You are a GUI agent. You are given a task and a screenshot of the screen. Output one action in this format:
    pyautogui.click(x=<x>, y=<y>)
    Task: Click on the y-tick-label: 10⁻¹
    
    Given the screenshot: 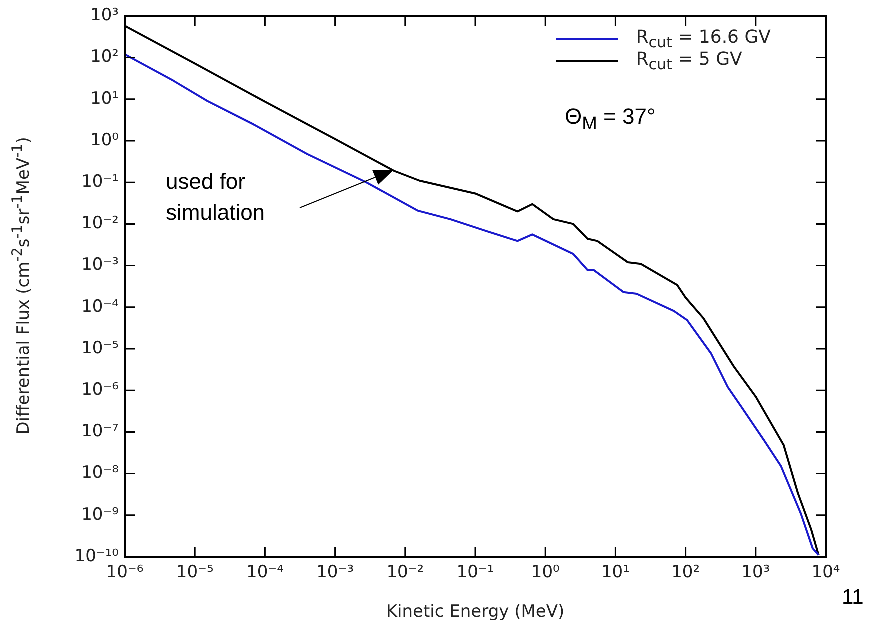 What is the action you would take?
    pyautogui.click(x=100, y=182)
    